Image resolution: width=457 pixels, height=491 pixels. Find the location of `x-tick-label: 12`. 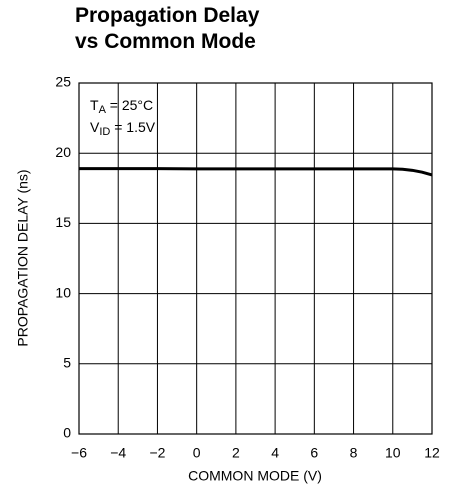

x-tick-label: 12 is located at coordinates (432, 453).